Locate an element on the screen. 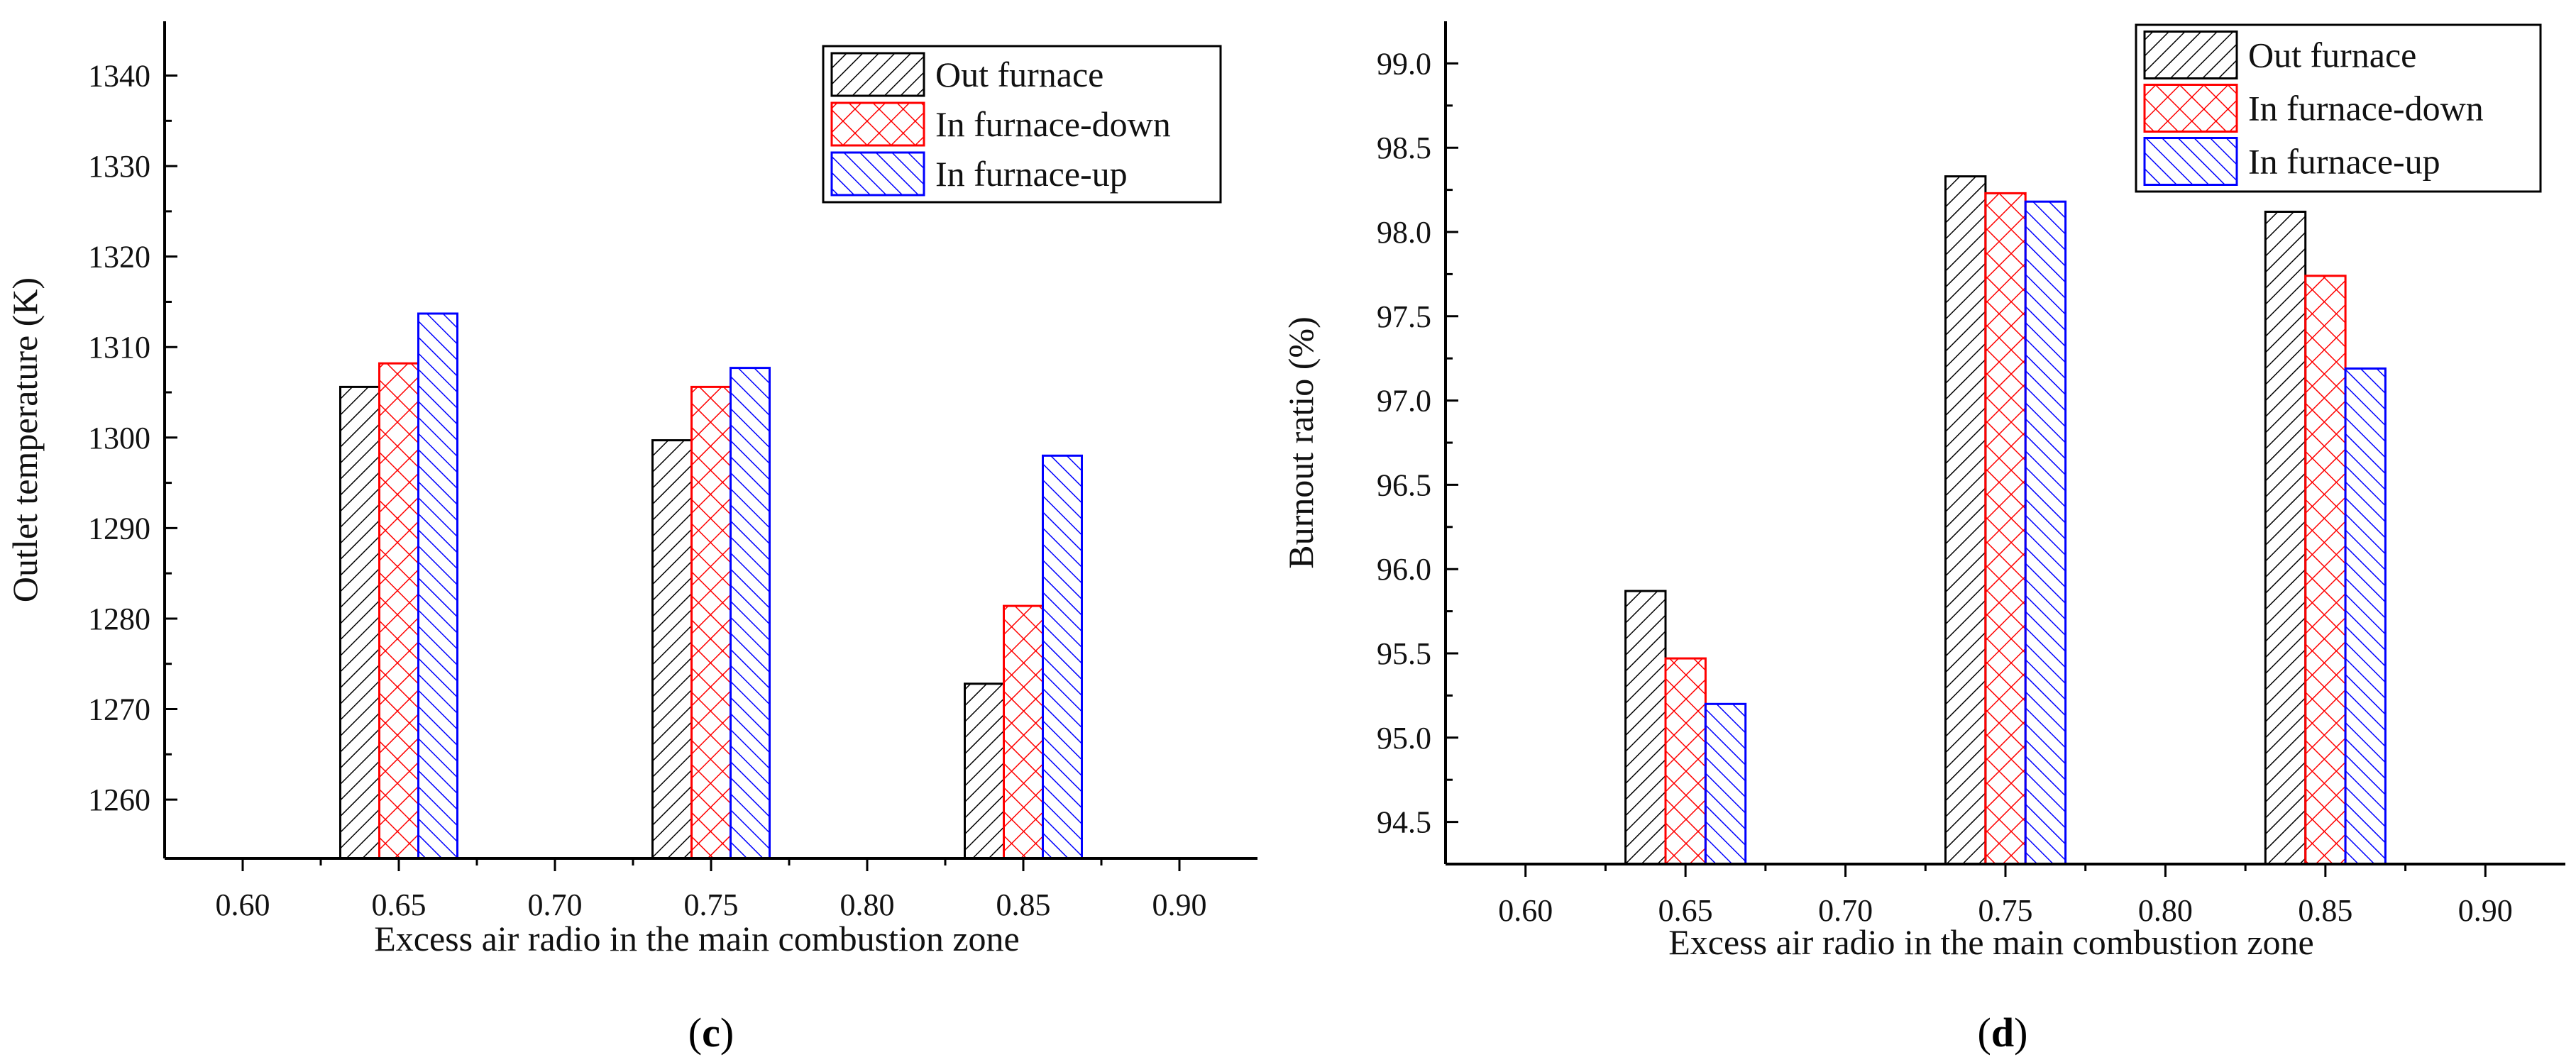 Image resolution: width=2576 pixels, height=1062 pixels. y-axis-title: Burnout ratio (%) is located at coordinates (1301, 442).